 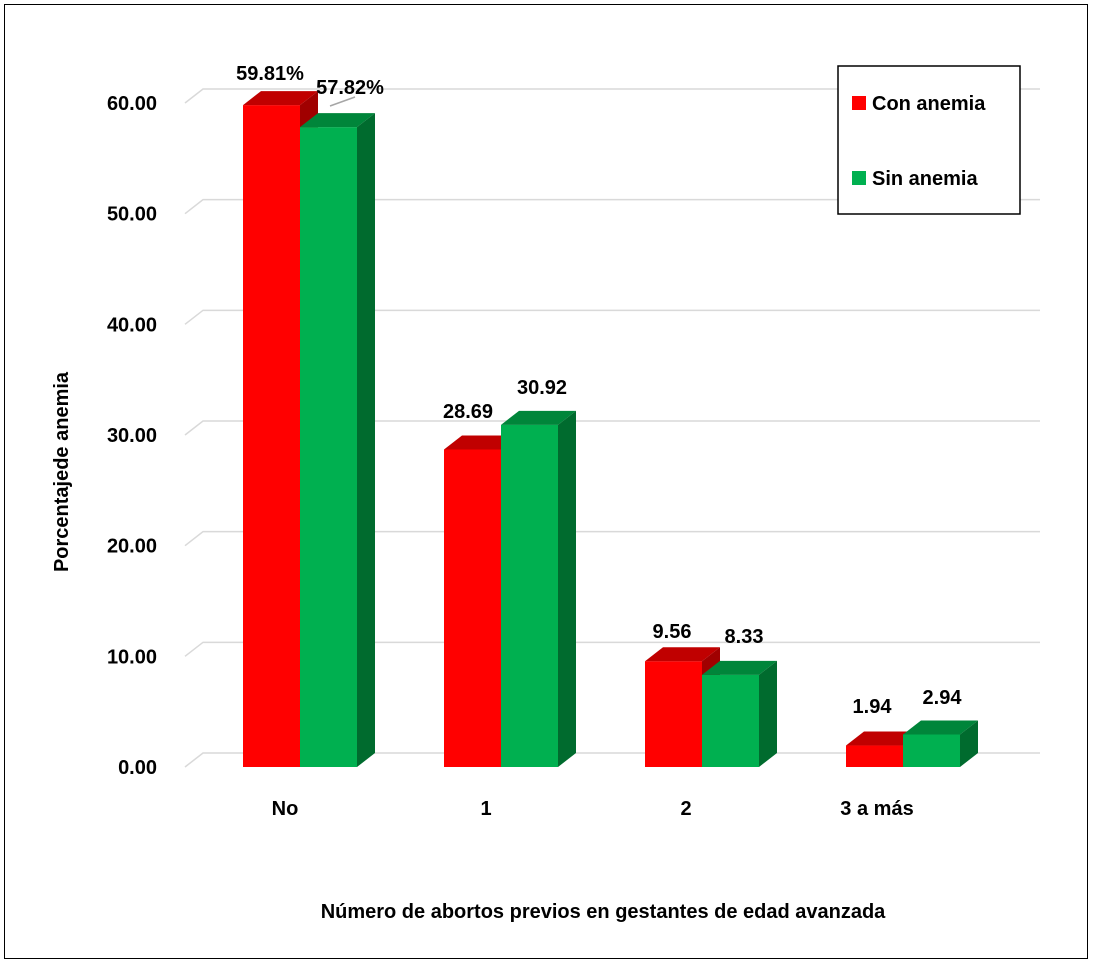 What do you see at coordinates (542, 388) in the screenshot?
I see `data-label-sin-anemia-1: 30.92` at bounding box center [542, 388].